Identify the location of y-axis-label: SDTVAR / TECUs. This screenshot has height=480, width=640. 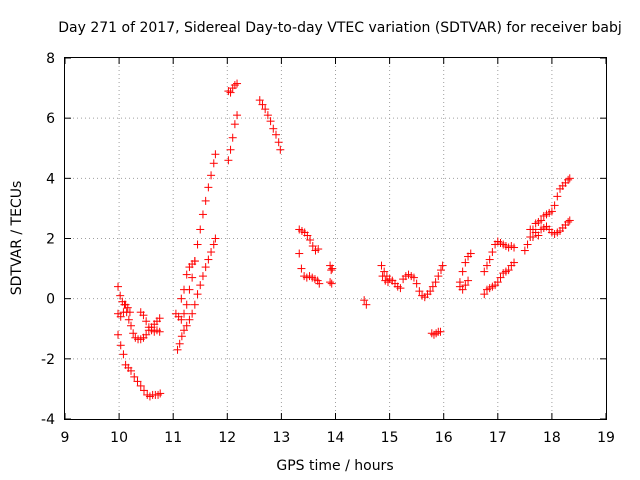
(17, 238).